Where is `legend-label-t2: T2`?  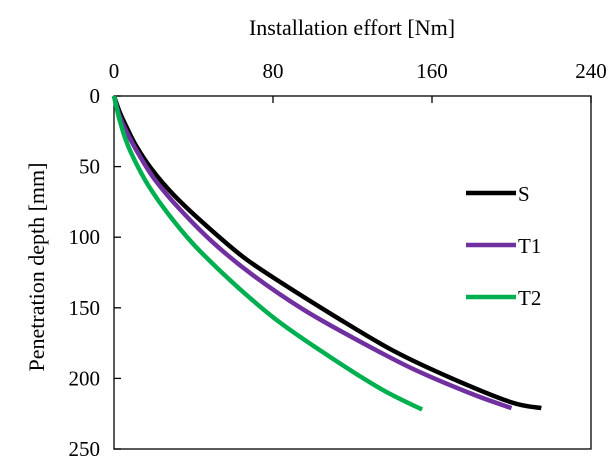
legend-label-t2: T2 is located at coordinates (529, 298).